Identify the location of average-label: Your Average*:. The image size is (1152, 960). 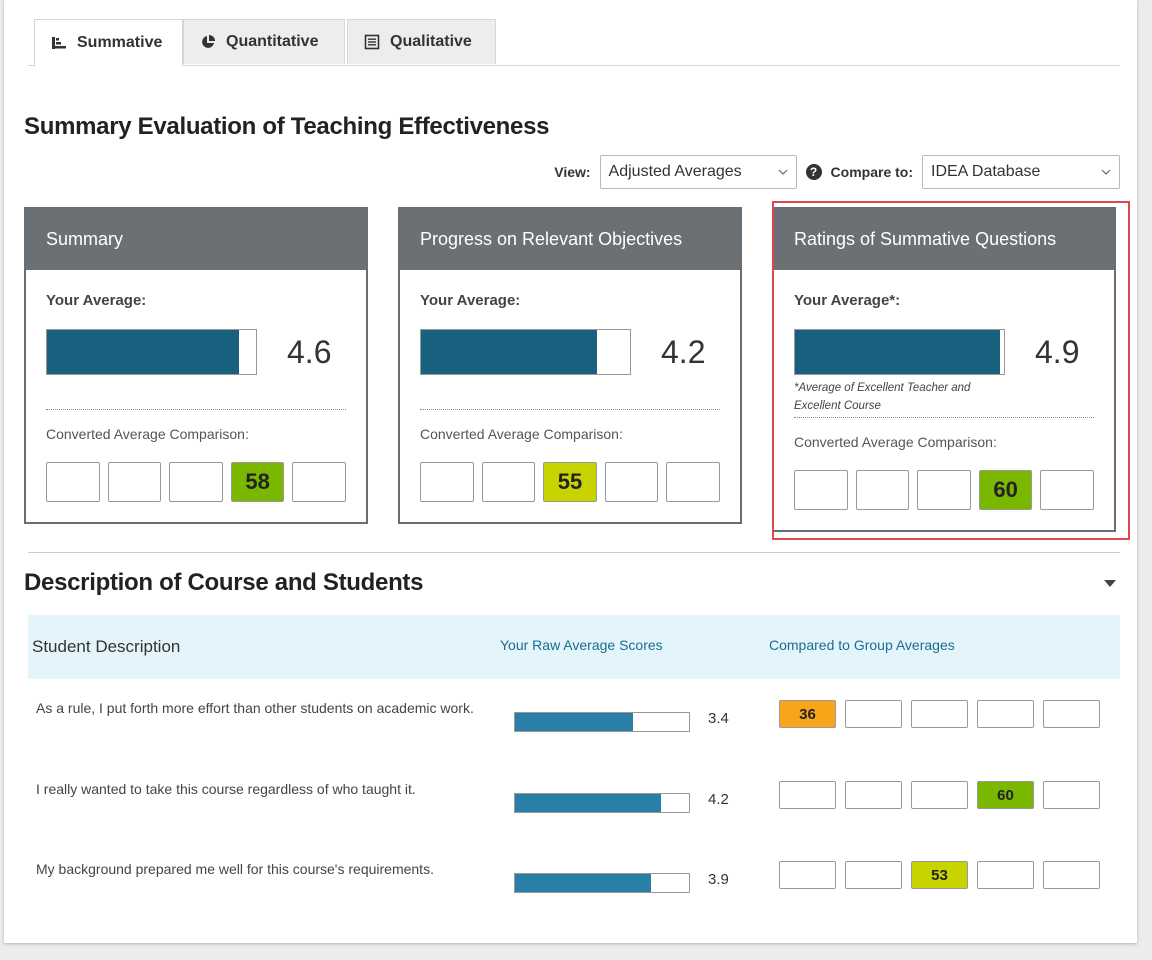
(847, 300).